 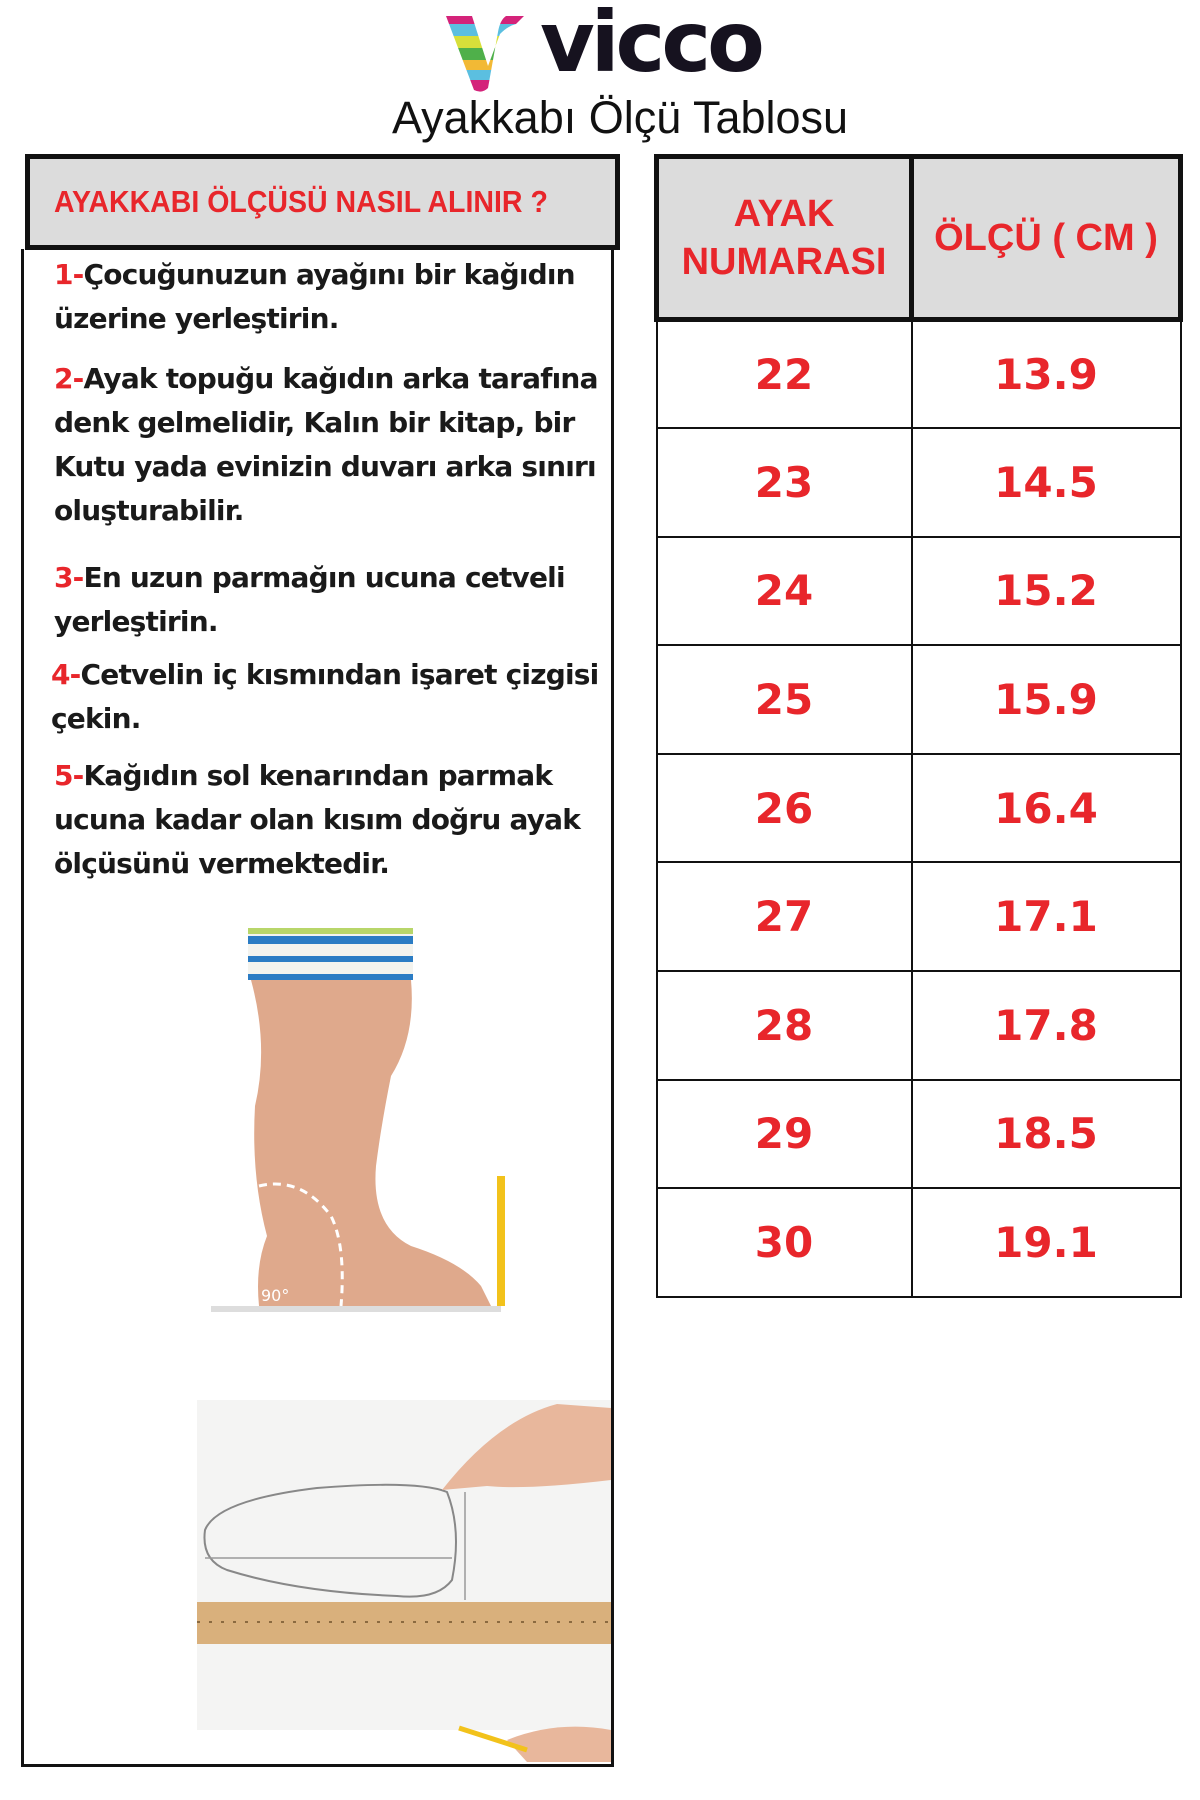 I want to click on page-title: Ayakkabı Ölçü Tablosu, so click(x=620, y=117).